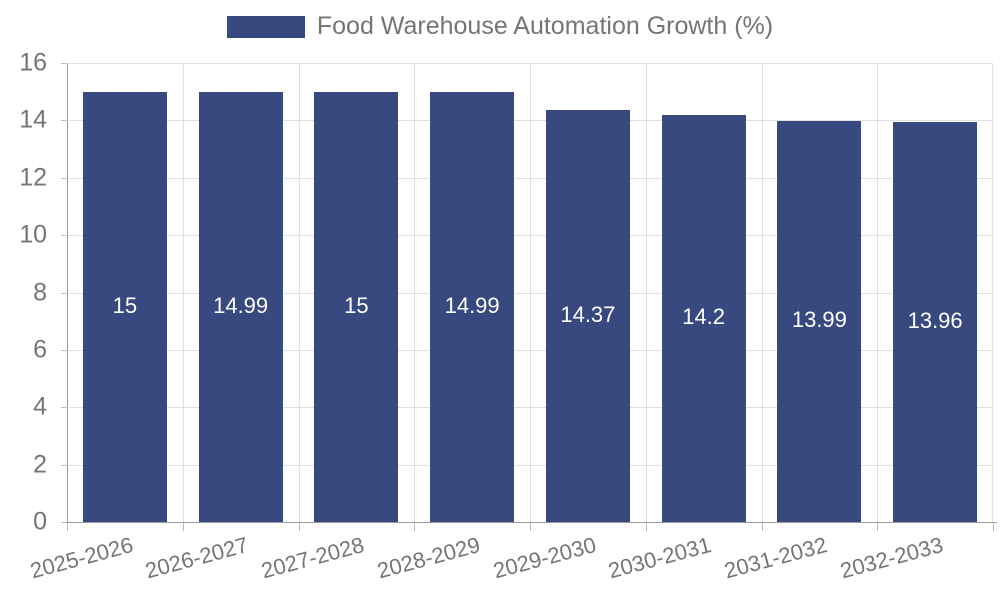  Describe the element at coordinates (33, 119) in the screenshot. I see `y-tick-label: 14` at that location.